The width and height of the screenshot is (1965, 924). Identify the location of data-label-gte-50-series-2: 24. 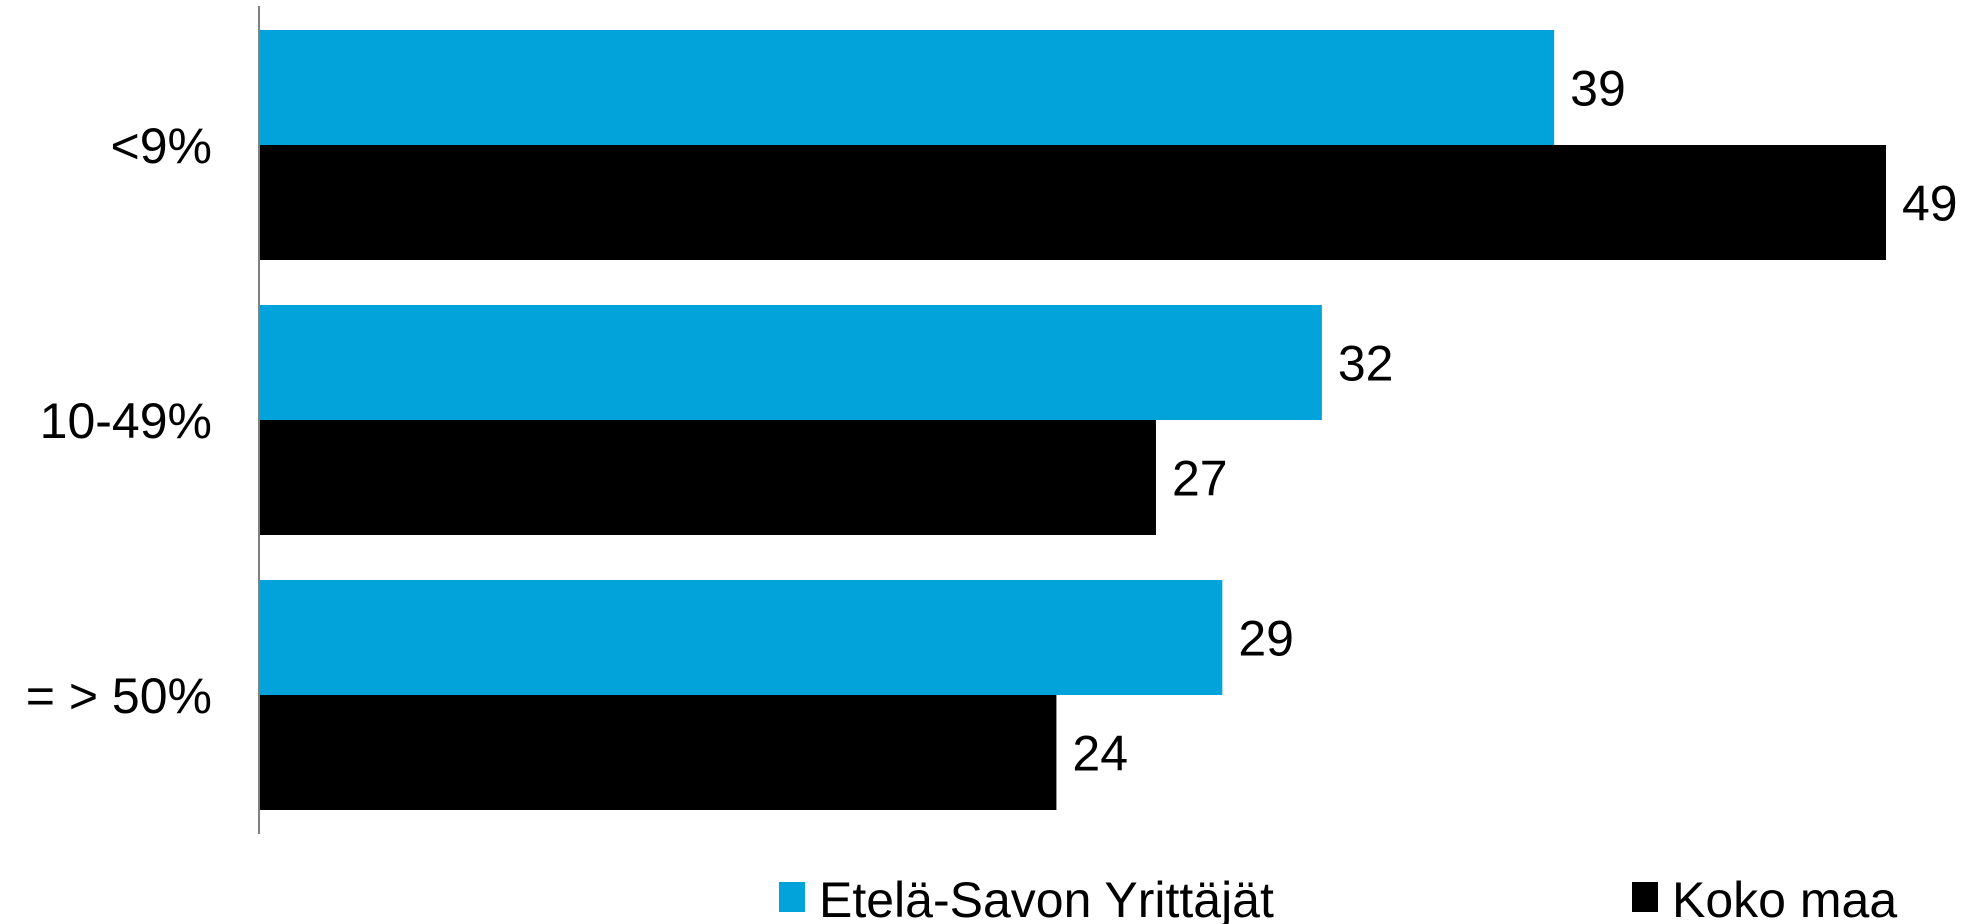
(1100, 754).